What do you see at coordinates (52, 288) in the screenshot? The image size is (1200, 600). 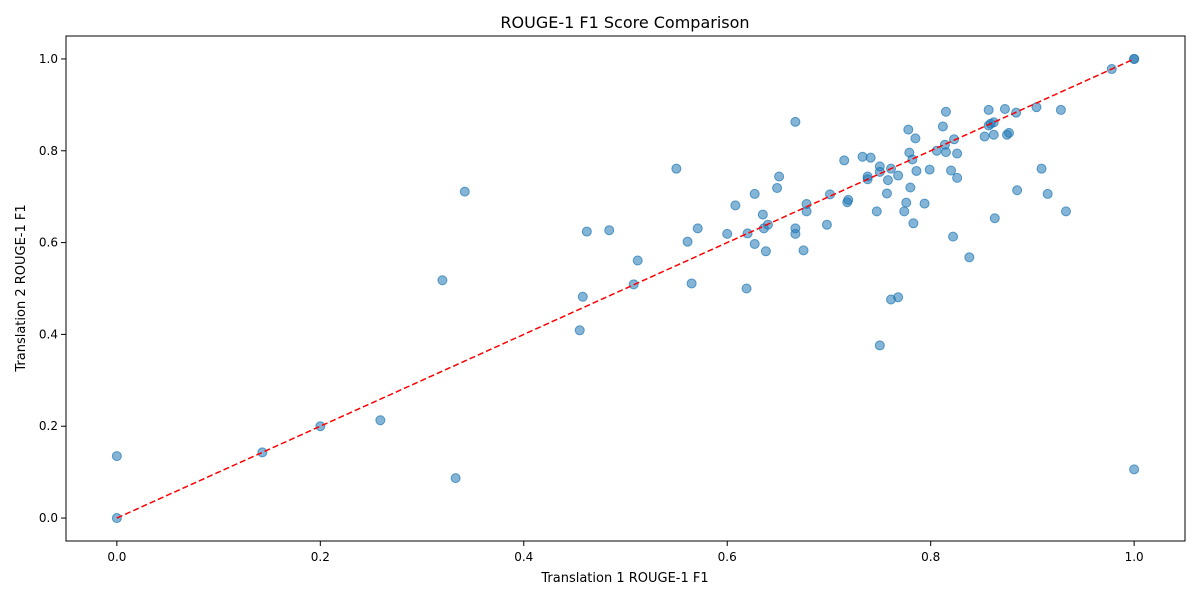 I see `y-axis: 0.0 0.2 0.4 0.6 0.8 1.0` at bounding box center [52, 288].